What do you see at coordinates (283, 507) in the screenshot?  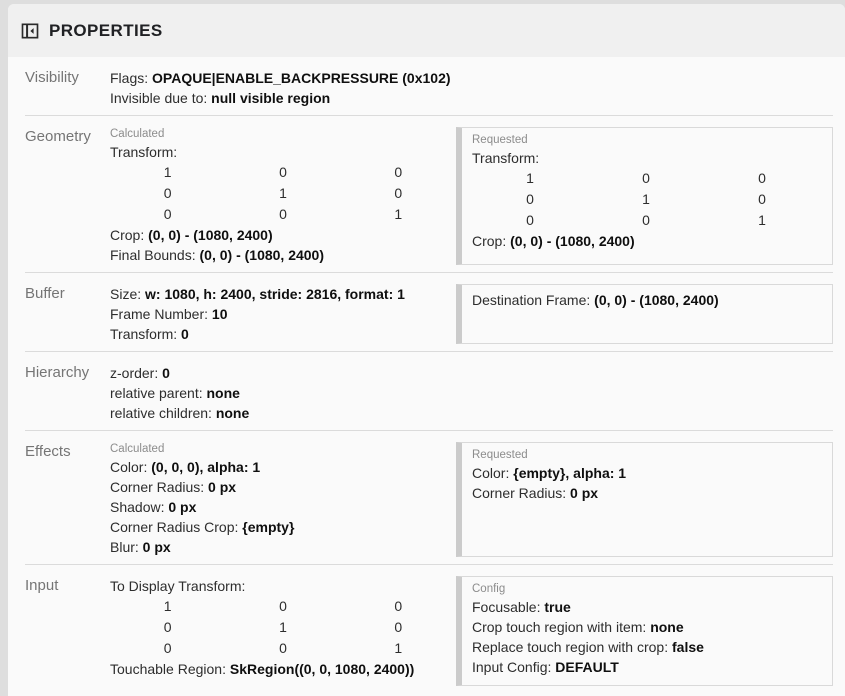 I see `property-line: Shadow: 0 px` at bounding box center [283, 507].